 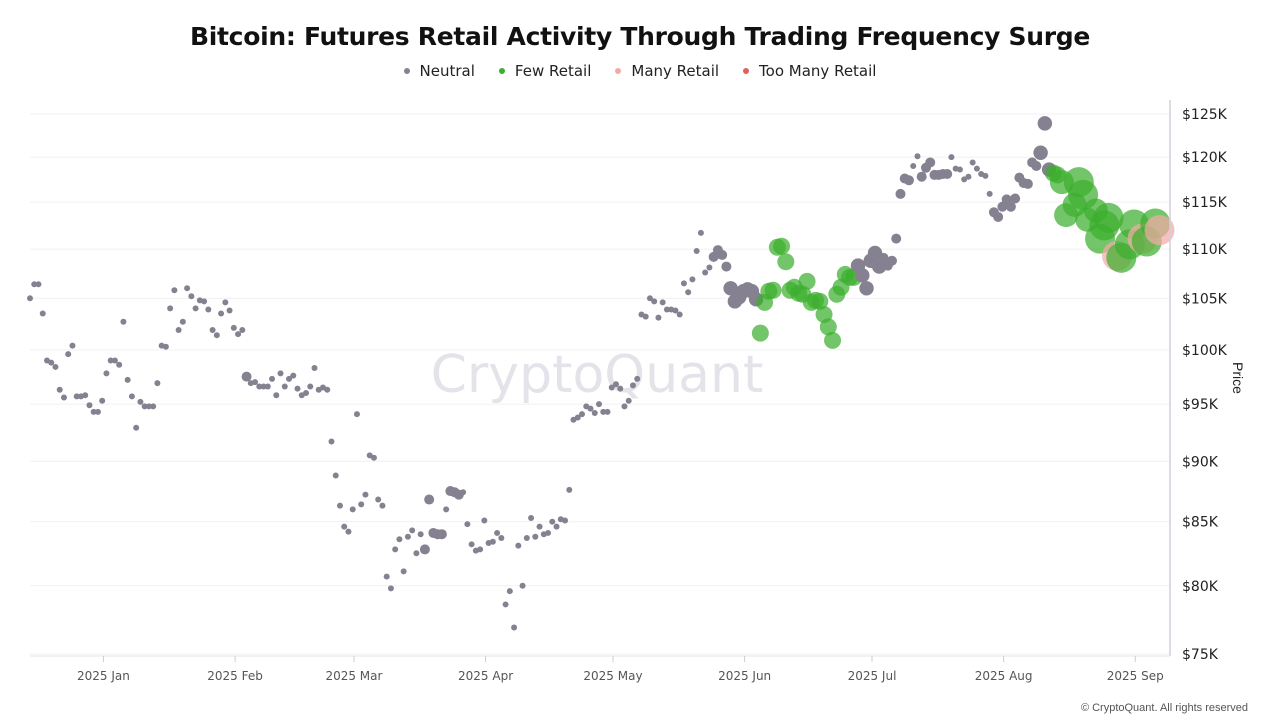 What do you see at coordinates (544, 71) in the screenshot?
I see `legend-item-few-retail: Few Retail` at bounding box center [544, 71].